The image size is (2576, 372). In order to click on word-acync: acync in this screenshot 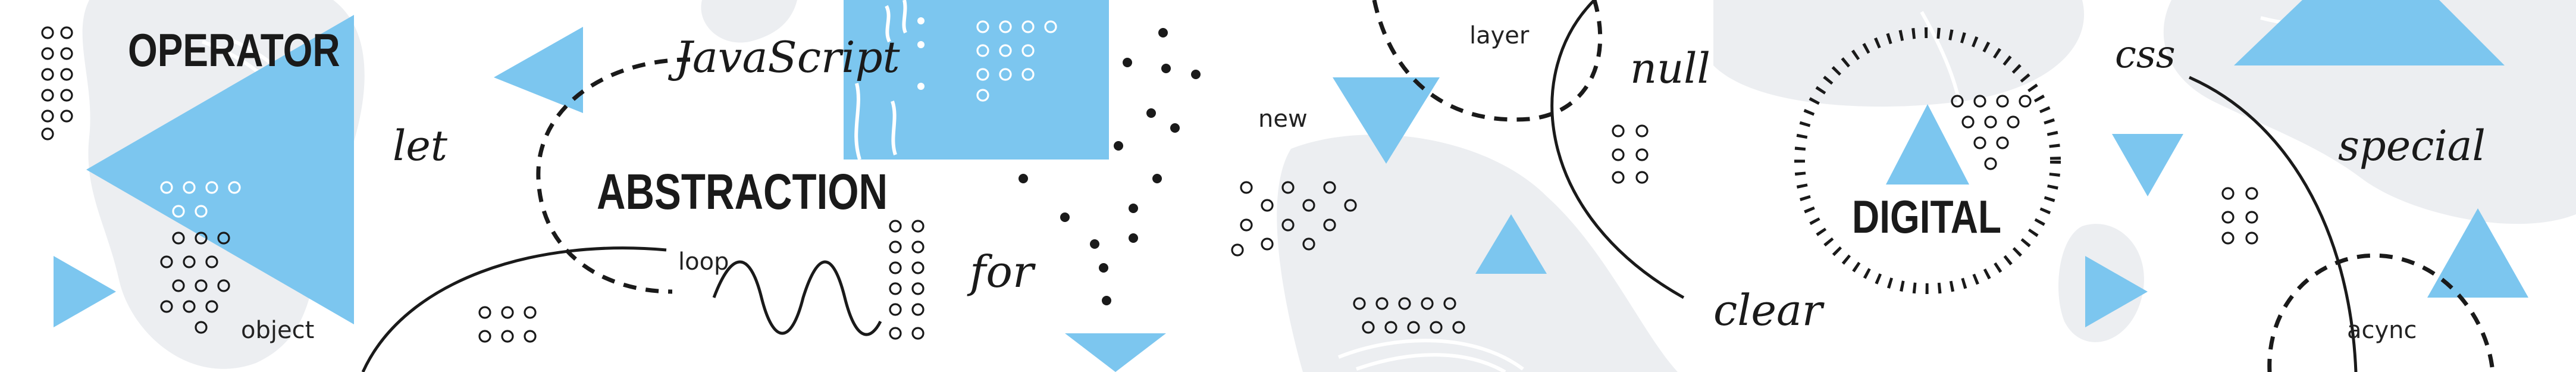, I will do `click(2382, 330)`.